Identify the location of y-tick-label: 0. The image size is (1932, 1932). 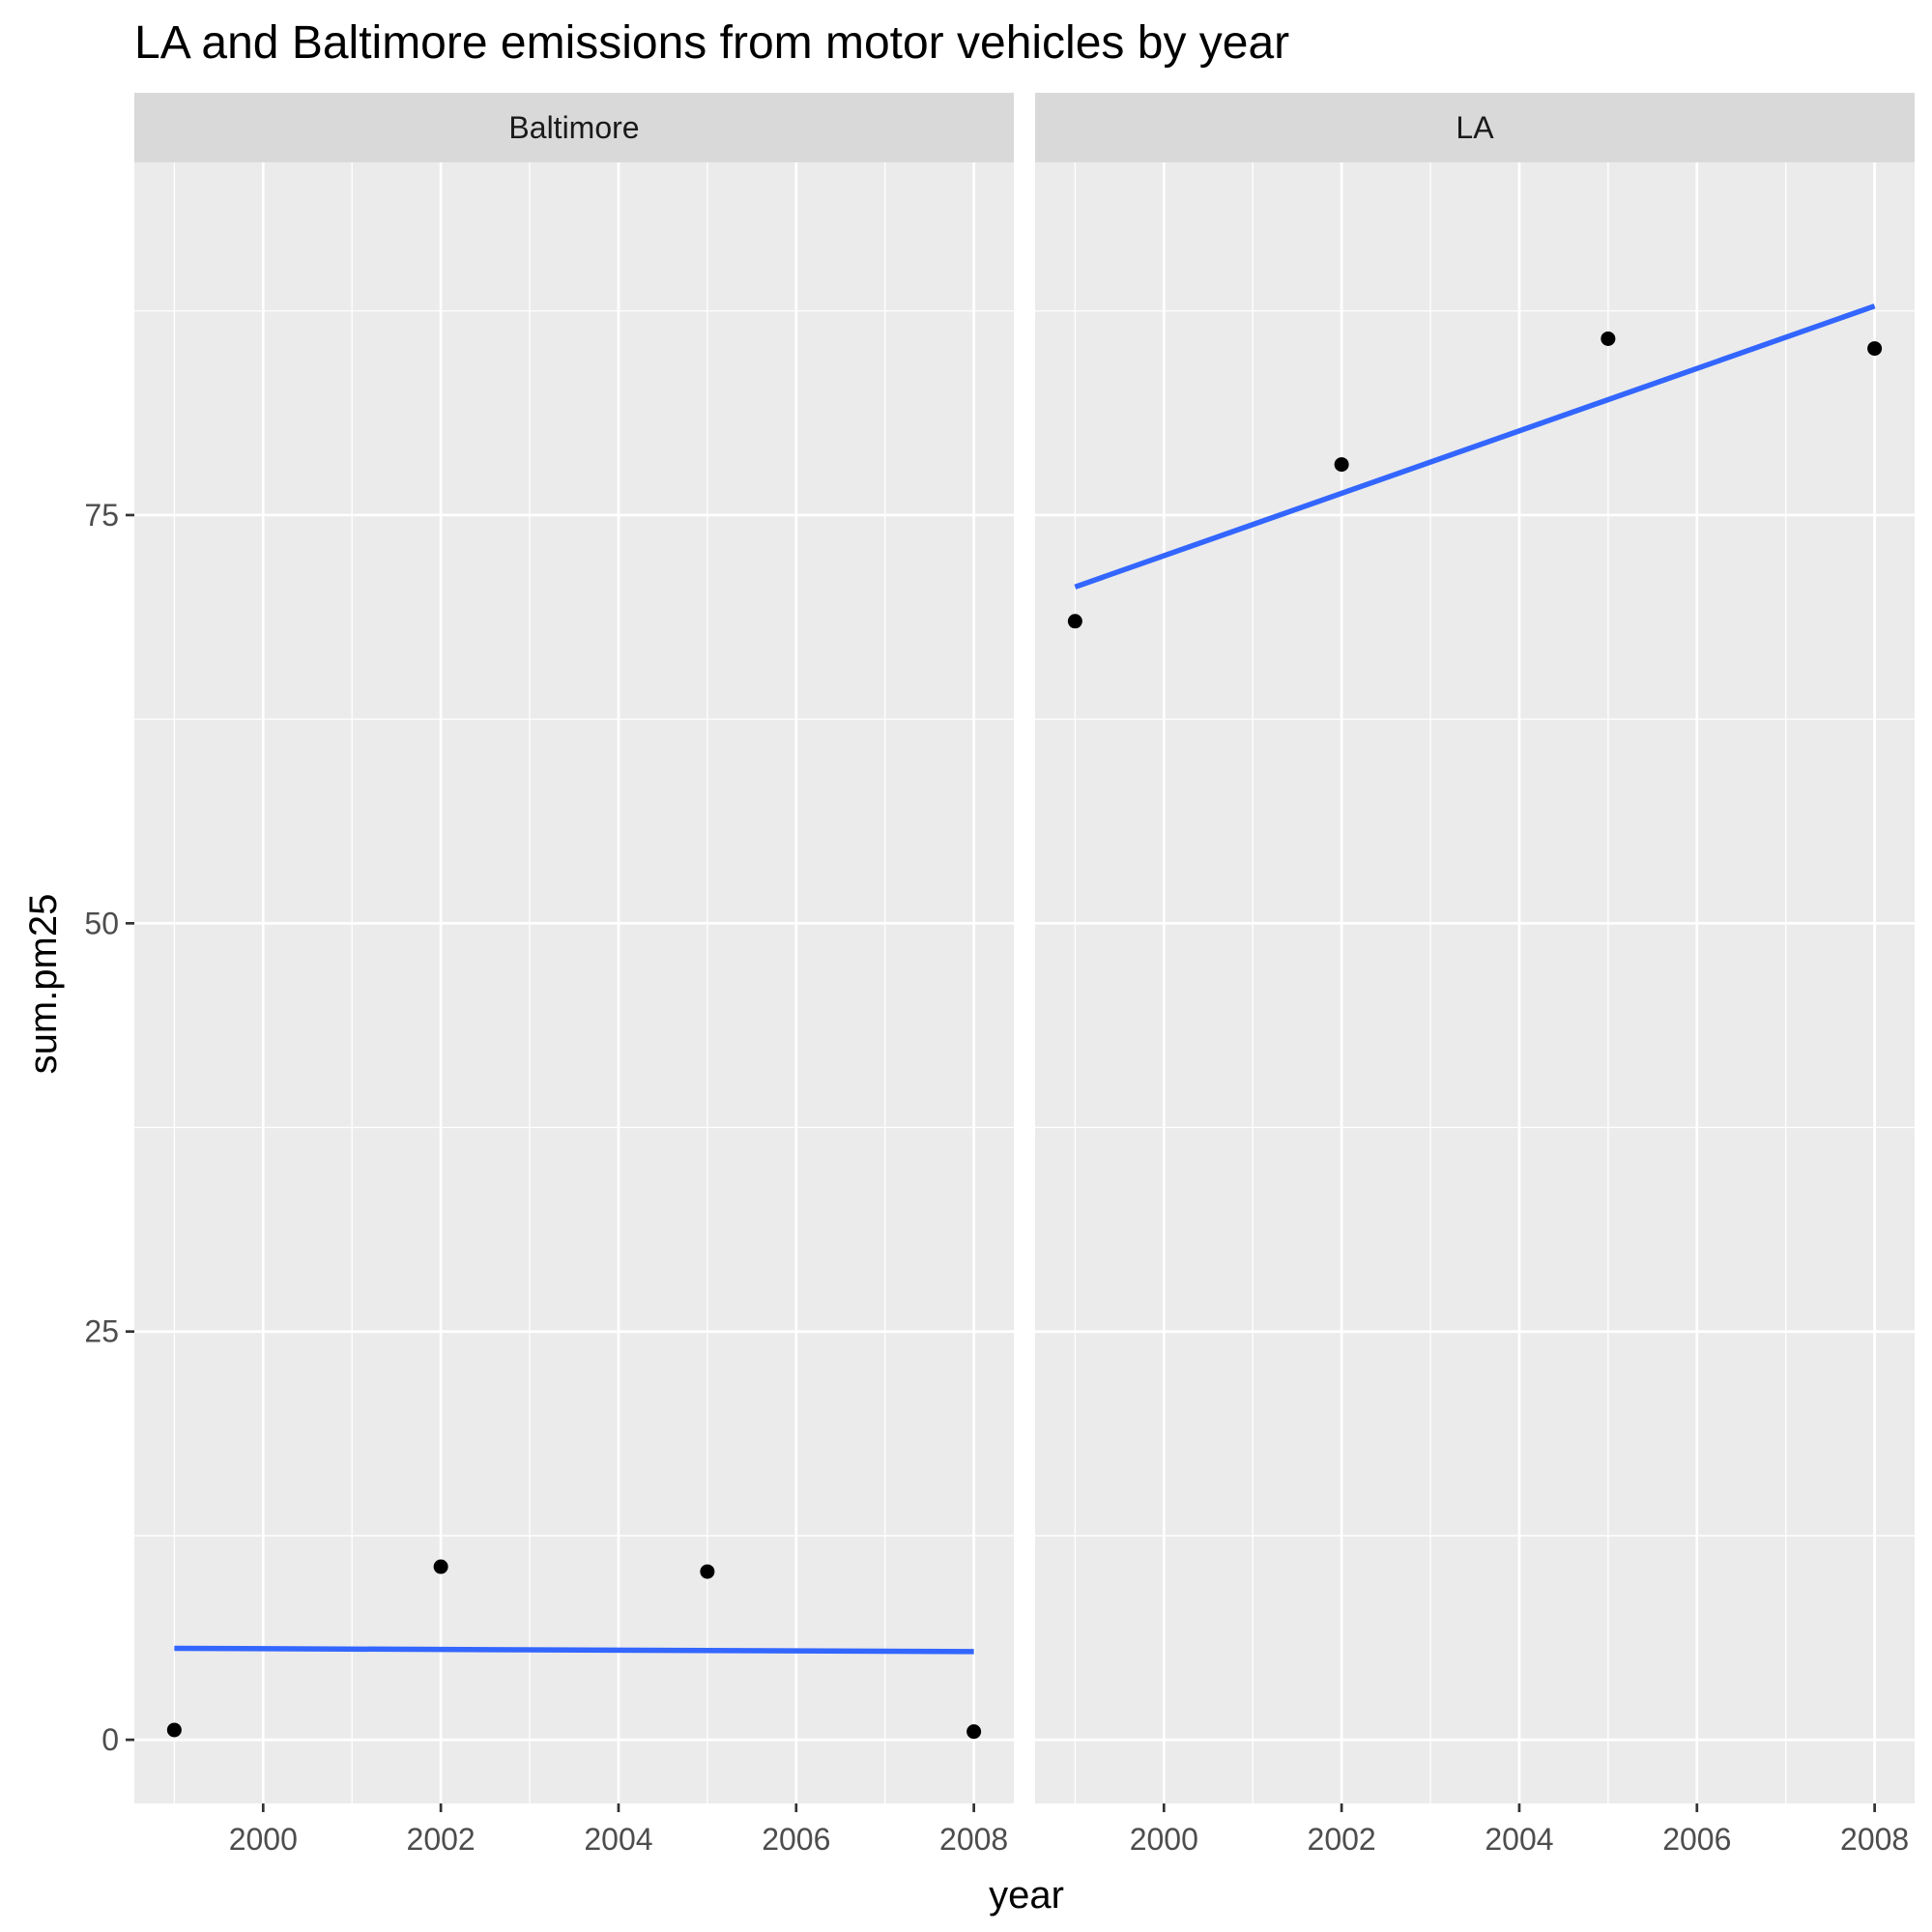
(110, 1739).